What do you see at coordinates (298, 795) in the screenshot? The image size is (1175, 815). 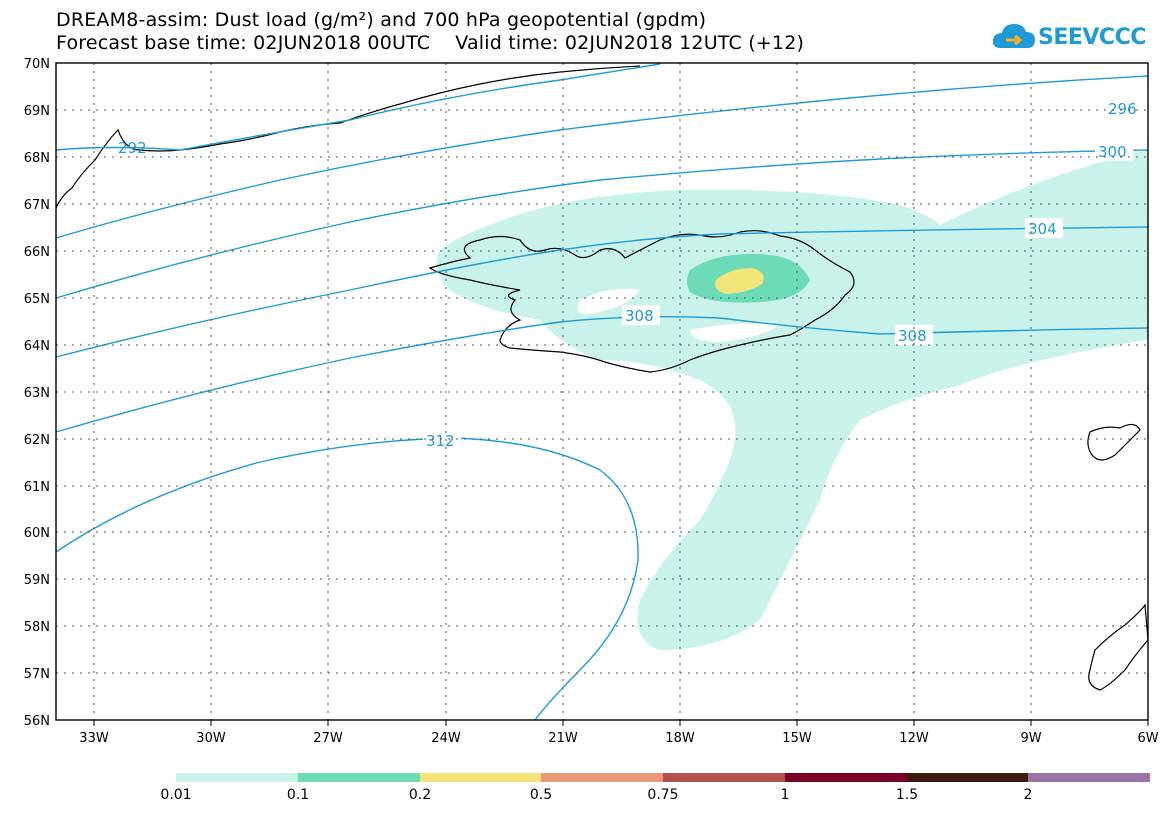 I see `colorbar-label: 0.1` at bounding box center [298, 795].